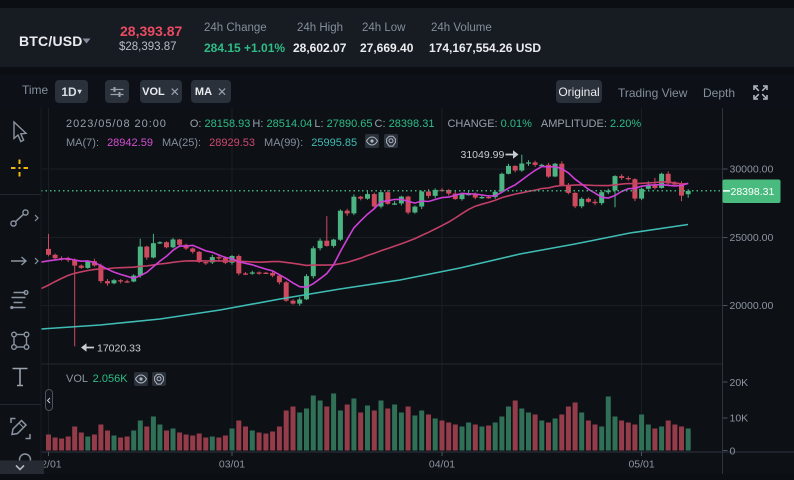 The height and width of the screenshot is (480, 794). Describe the element at coordinates (733, 451) in the screenshot. I see `svg-text: 0` at that location.